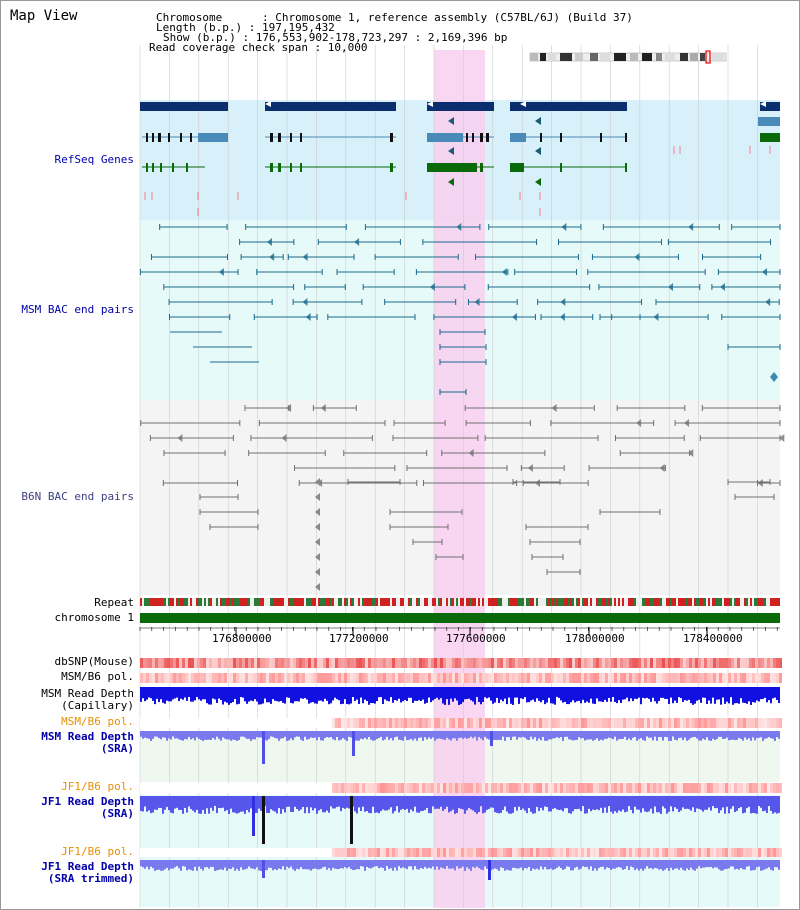 The width and height of the screenshot is (800, 910). I want to click on msm-bac-pair-arrow, so click(637, 257).